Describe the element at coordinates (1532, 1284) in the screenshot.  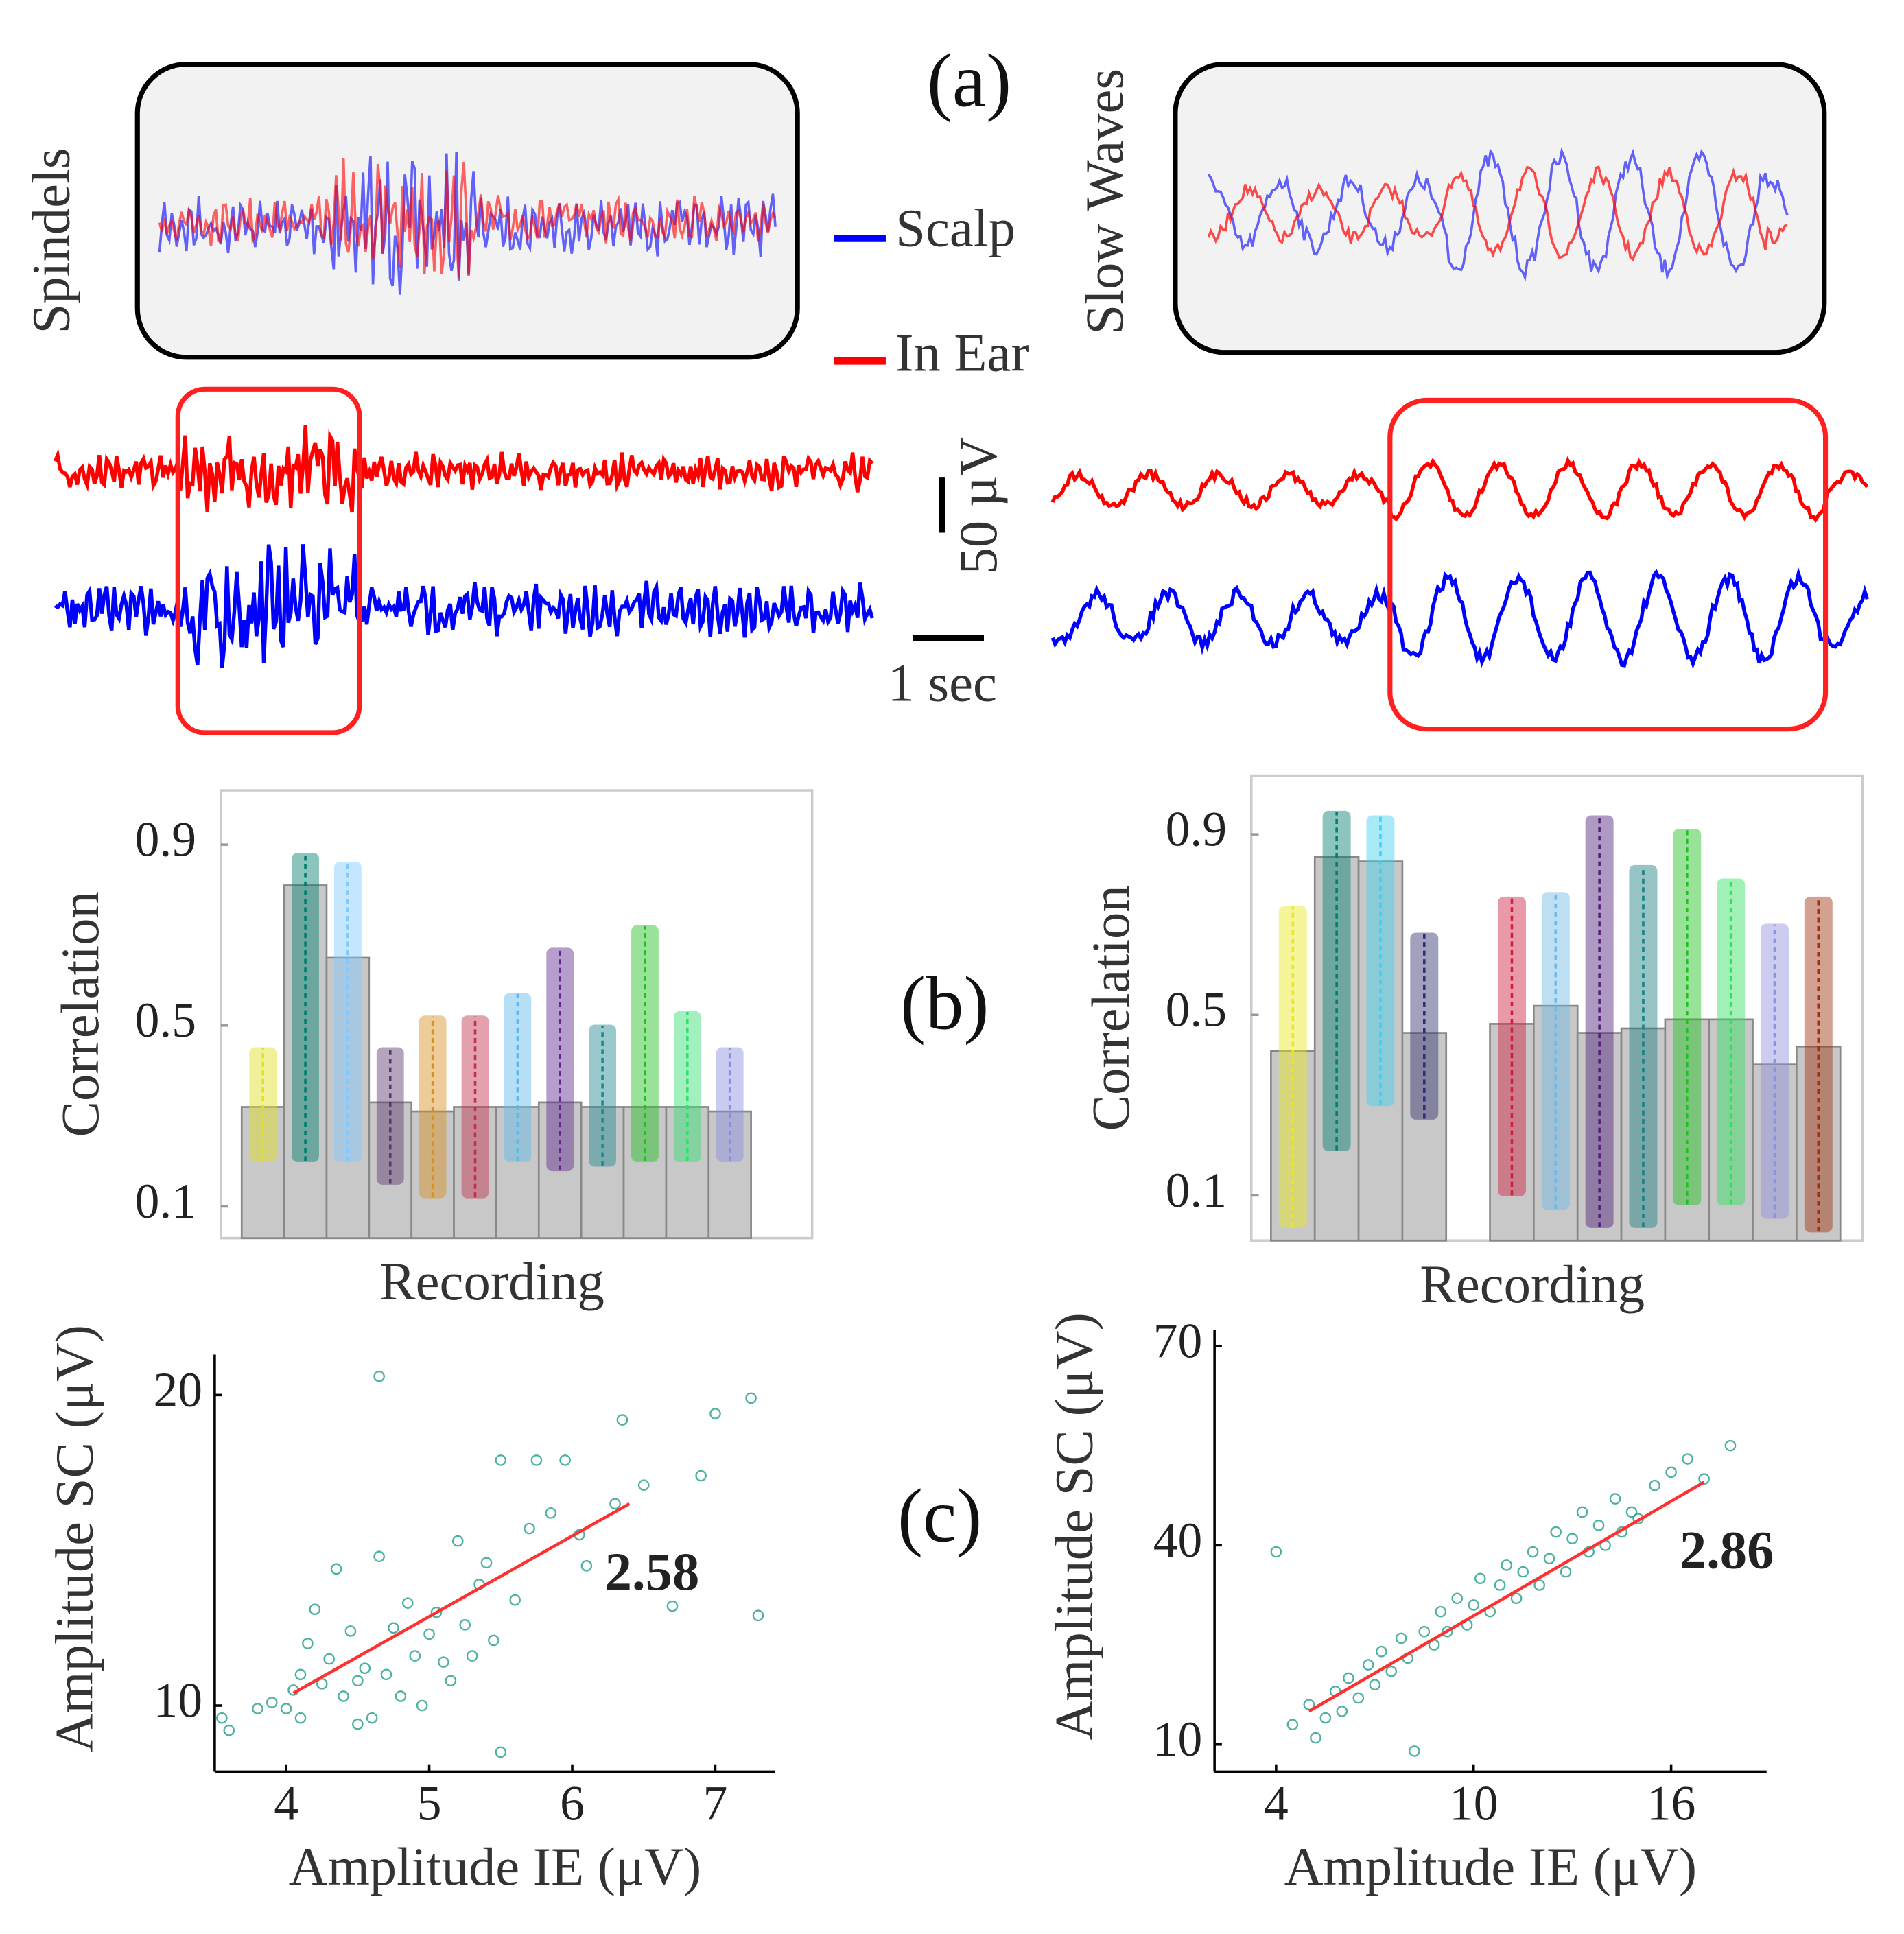
I see `x-axis-label: Recording` at that location.